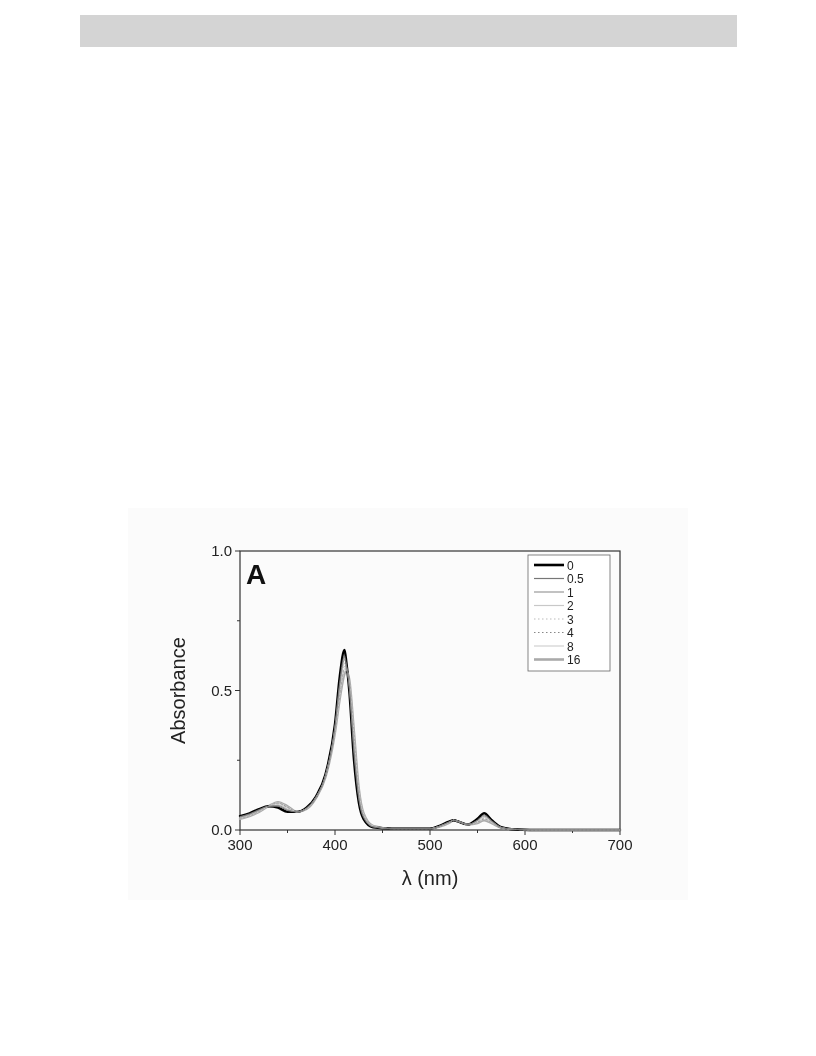 The image size is (816, 1056). What do you see at coordinates (574, 660) in the screenshot?
I see `legend-label: 16` at bounding box center [574, 660].